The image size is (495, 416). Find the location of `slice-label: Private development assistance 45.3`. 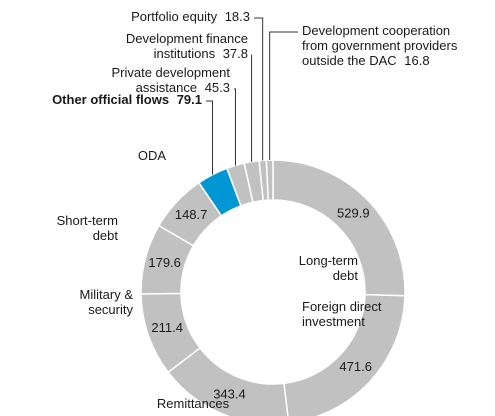

slice-label: Private development assistance 45.3 is located at coordinates (170, 80).